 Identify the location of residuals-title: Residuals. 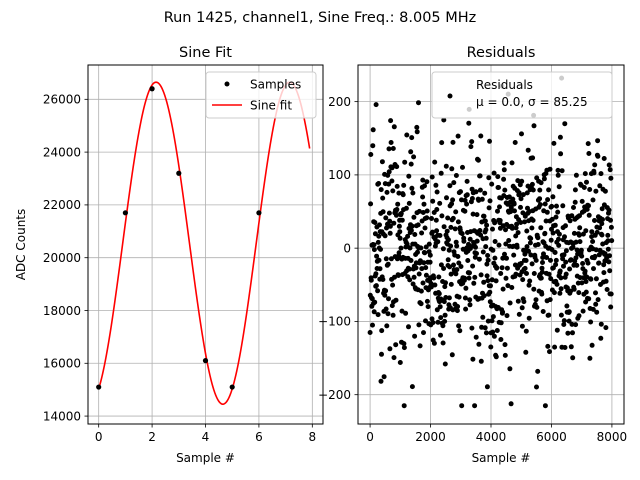
(501, 53).